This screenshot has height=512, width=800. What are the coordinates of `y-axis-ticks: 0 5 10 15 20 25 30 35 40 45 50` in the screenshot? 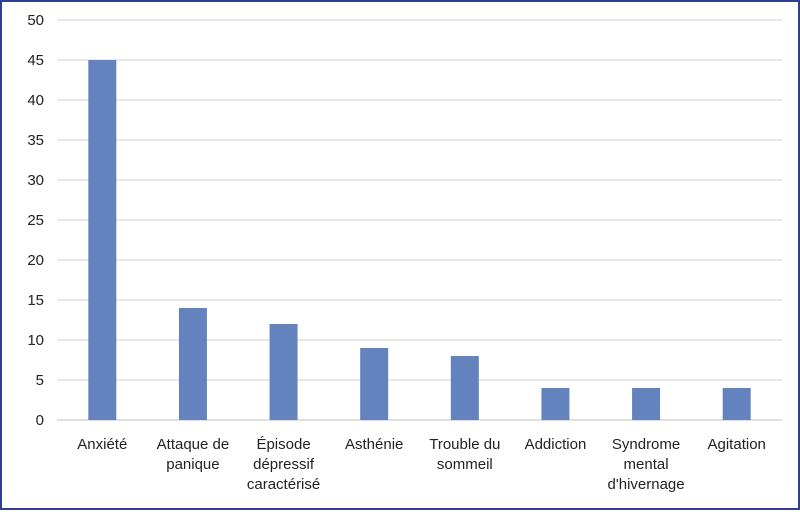 It's located at (35, 220).